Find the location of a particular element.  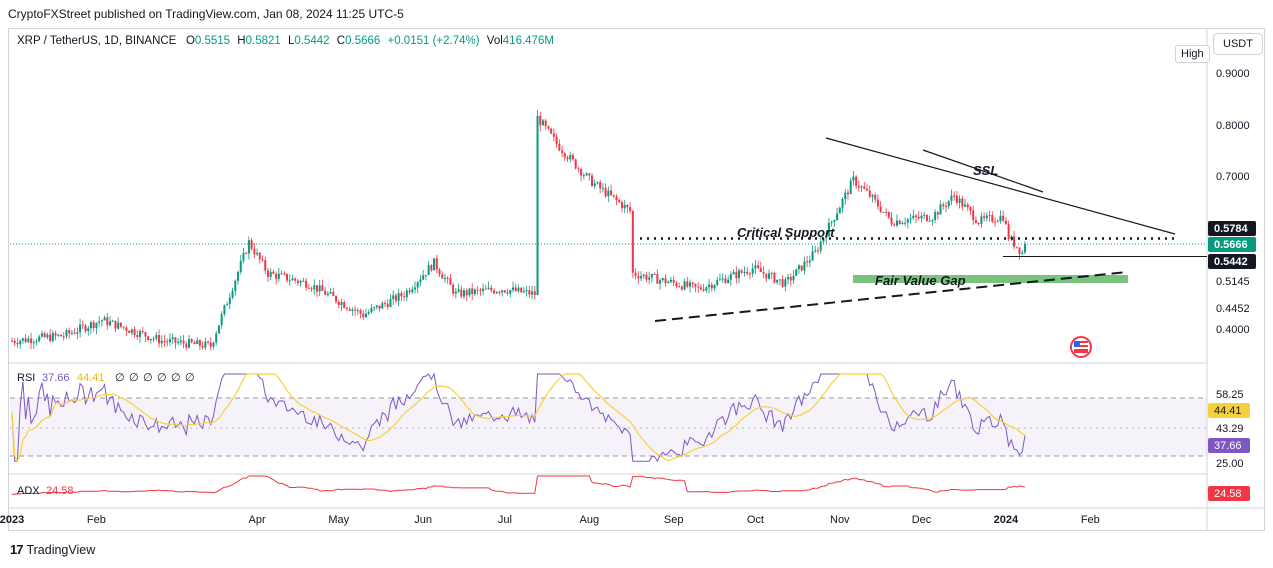

x-tick-jul: Jul is located at coordinates (505, 520).